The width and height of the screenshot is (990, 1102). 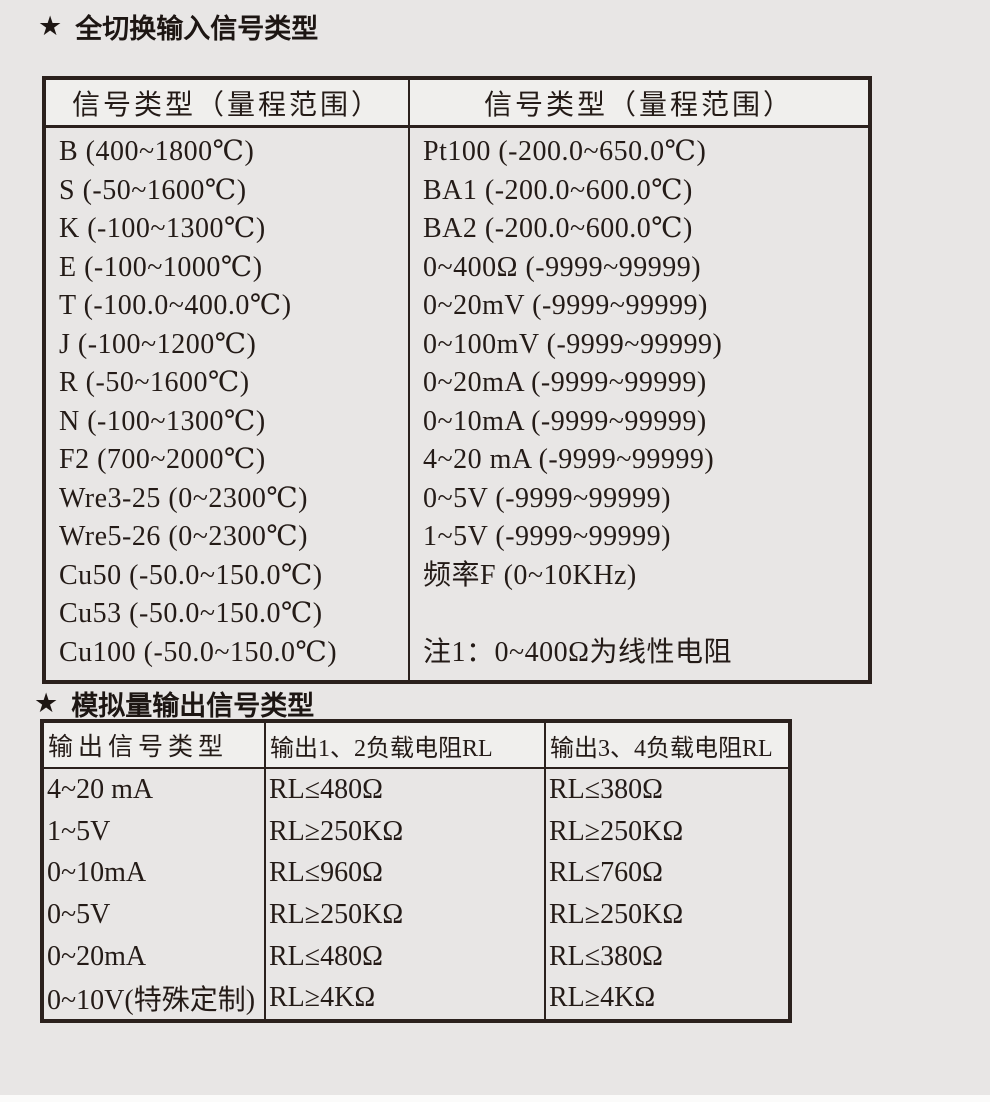 I want to click on output-type-cell: 4~20 mA, so click(x=155, y=790).